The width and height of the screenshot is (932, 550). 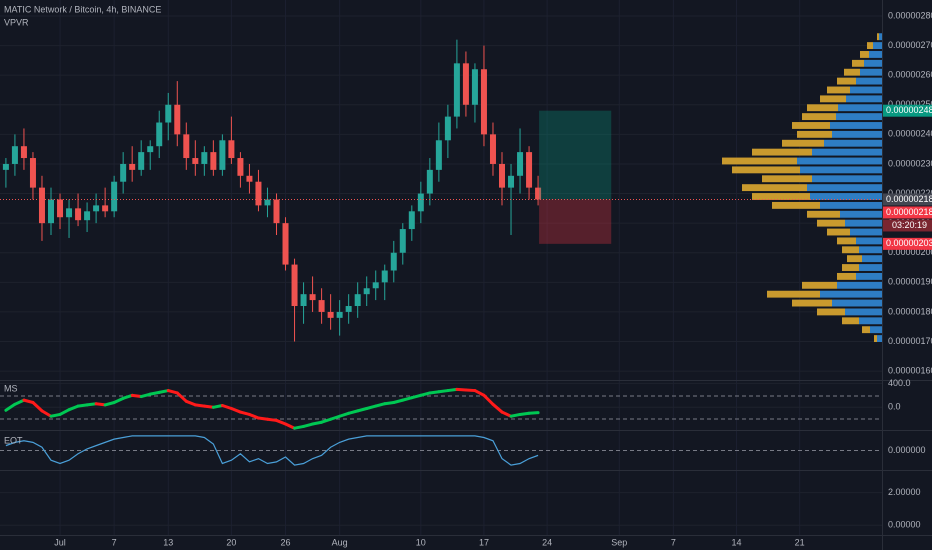 What do you see at coordinates (619, 542) in the screenshot?
I see `x-tick-label: Sep` at bounding box center [619, 542].